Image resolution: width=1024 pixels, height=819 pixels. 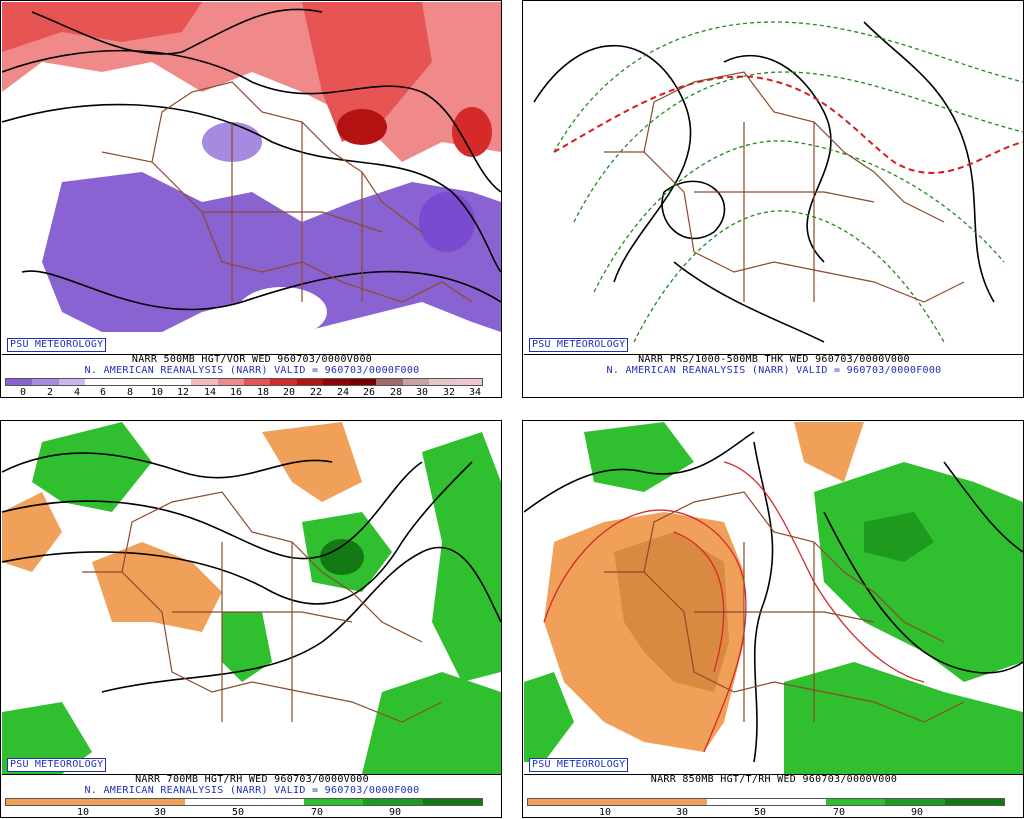 What do you see at coordinates (236, 392) in the screenshot?
I see `tick-label: 16` at bounding box center [236, 392].